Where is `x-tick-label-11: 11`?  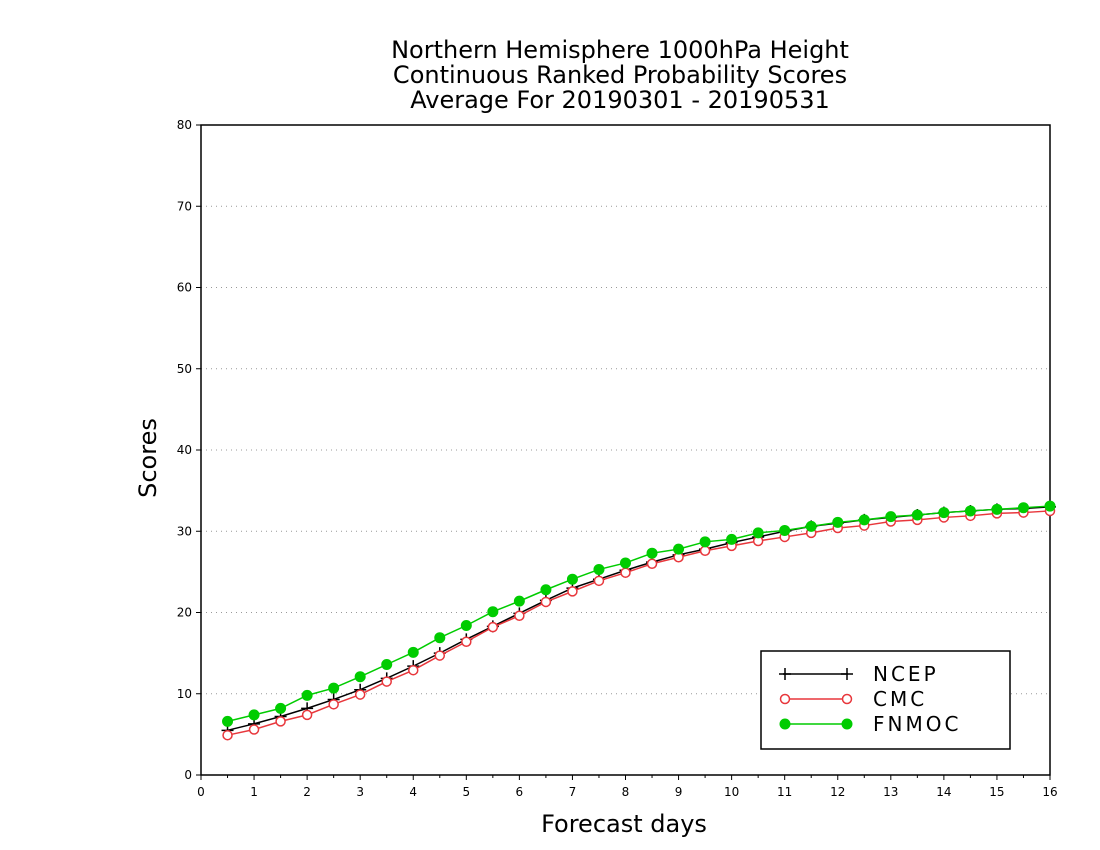
x-tick-label-11: 11 is located at coordinates (784, 792).